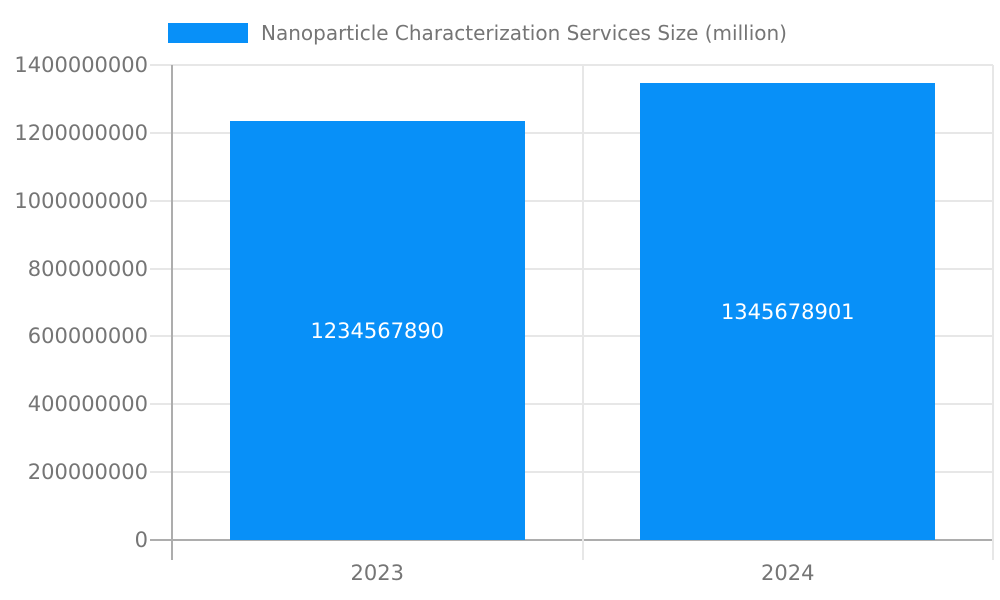 The width and height of the screenshot is (1000, 600). What do you see at coordinates (172, 312) in the screenshot?
I see `y-axis-line` at bounding box center [172, 312].